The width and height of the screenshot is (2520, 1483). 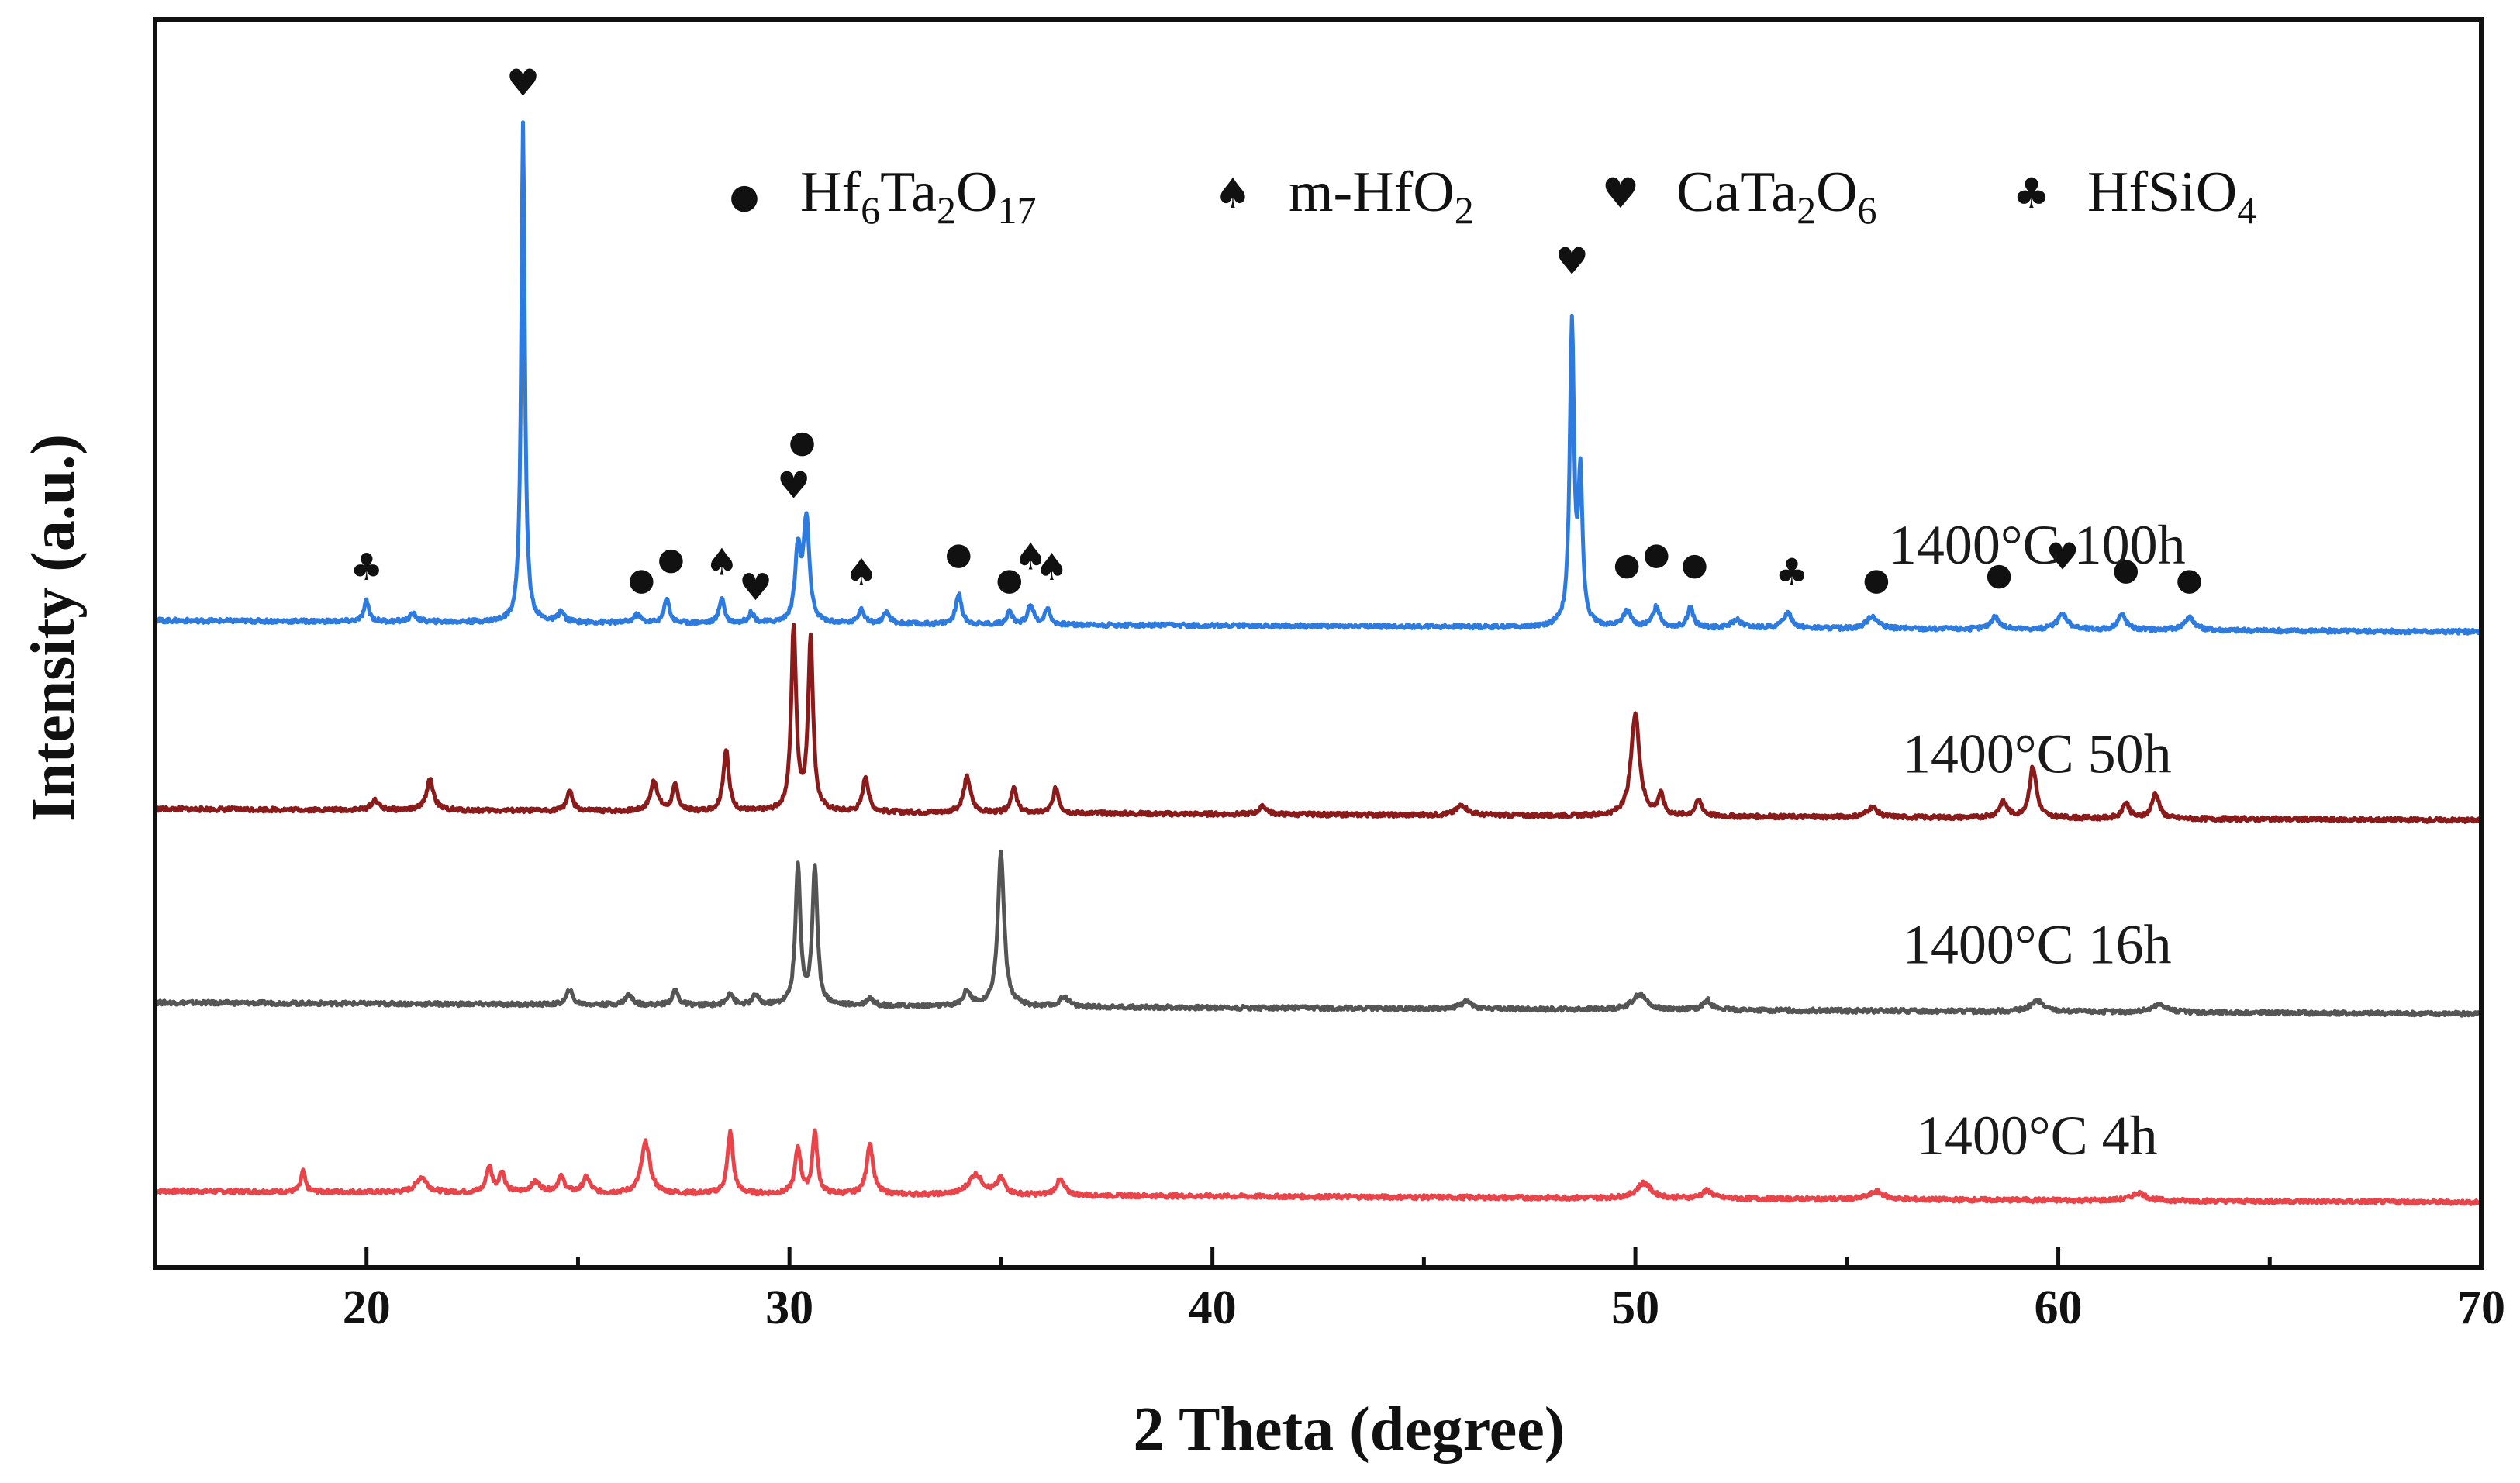 I want to click on x-tick-label-20: 20, so click(x=367, y=1307).